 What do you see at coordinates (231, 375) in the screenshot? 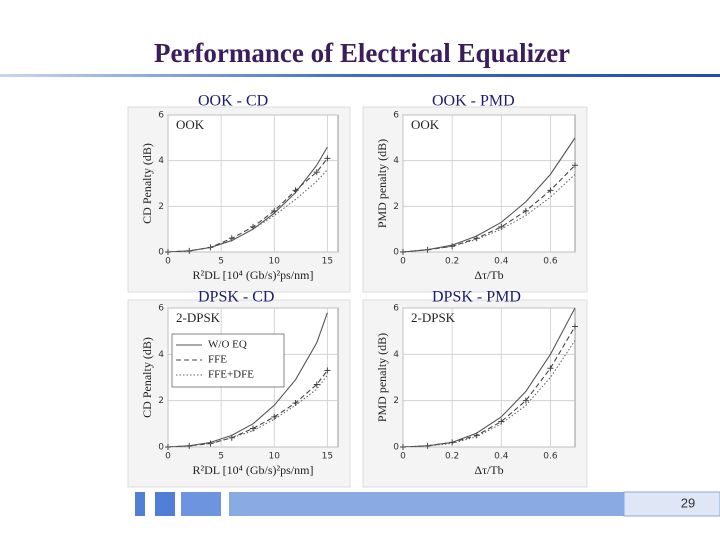
I see `legend-label: FFE+DFE` at bounding box center [231, 375].